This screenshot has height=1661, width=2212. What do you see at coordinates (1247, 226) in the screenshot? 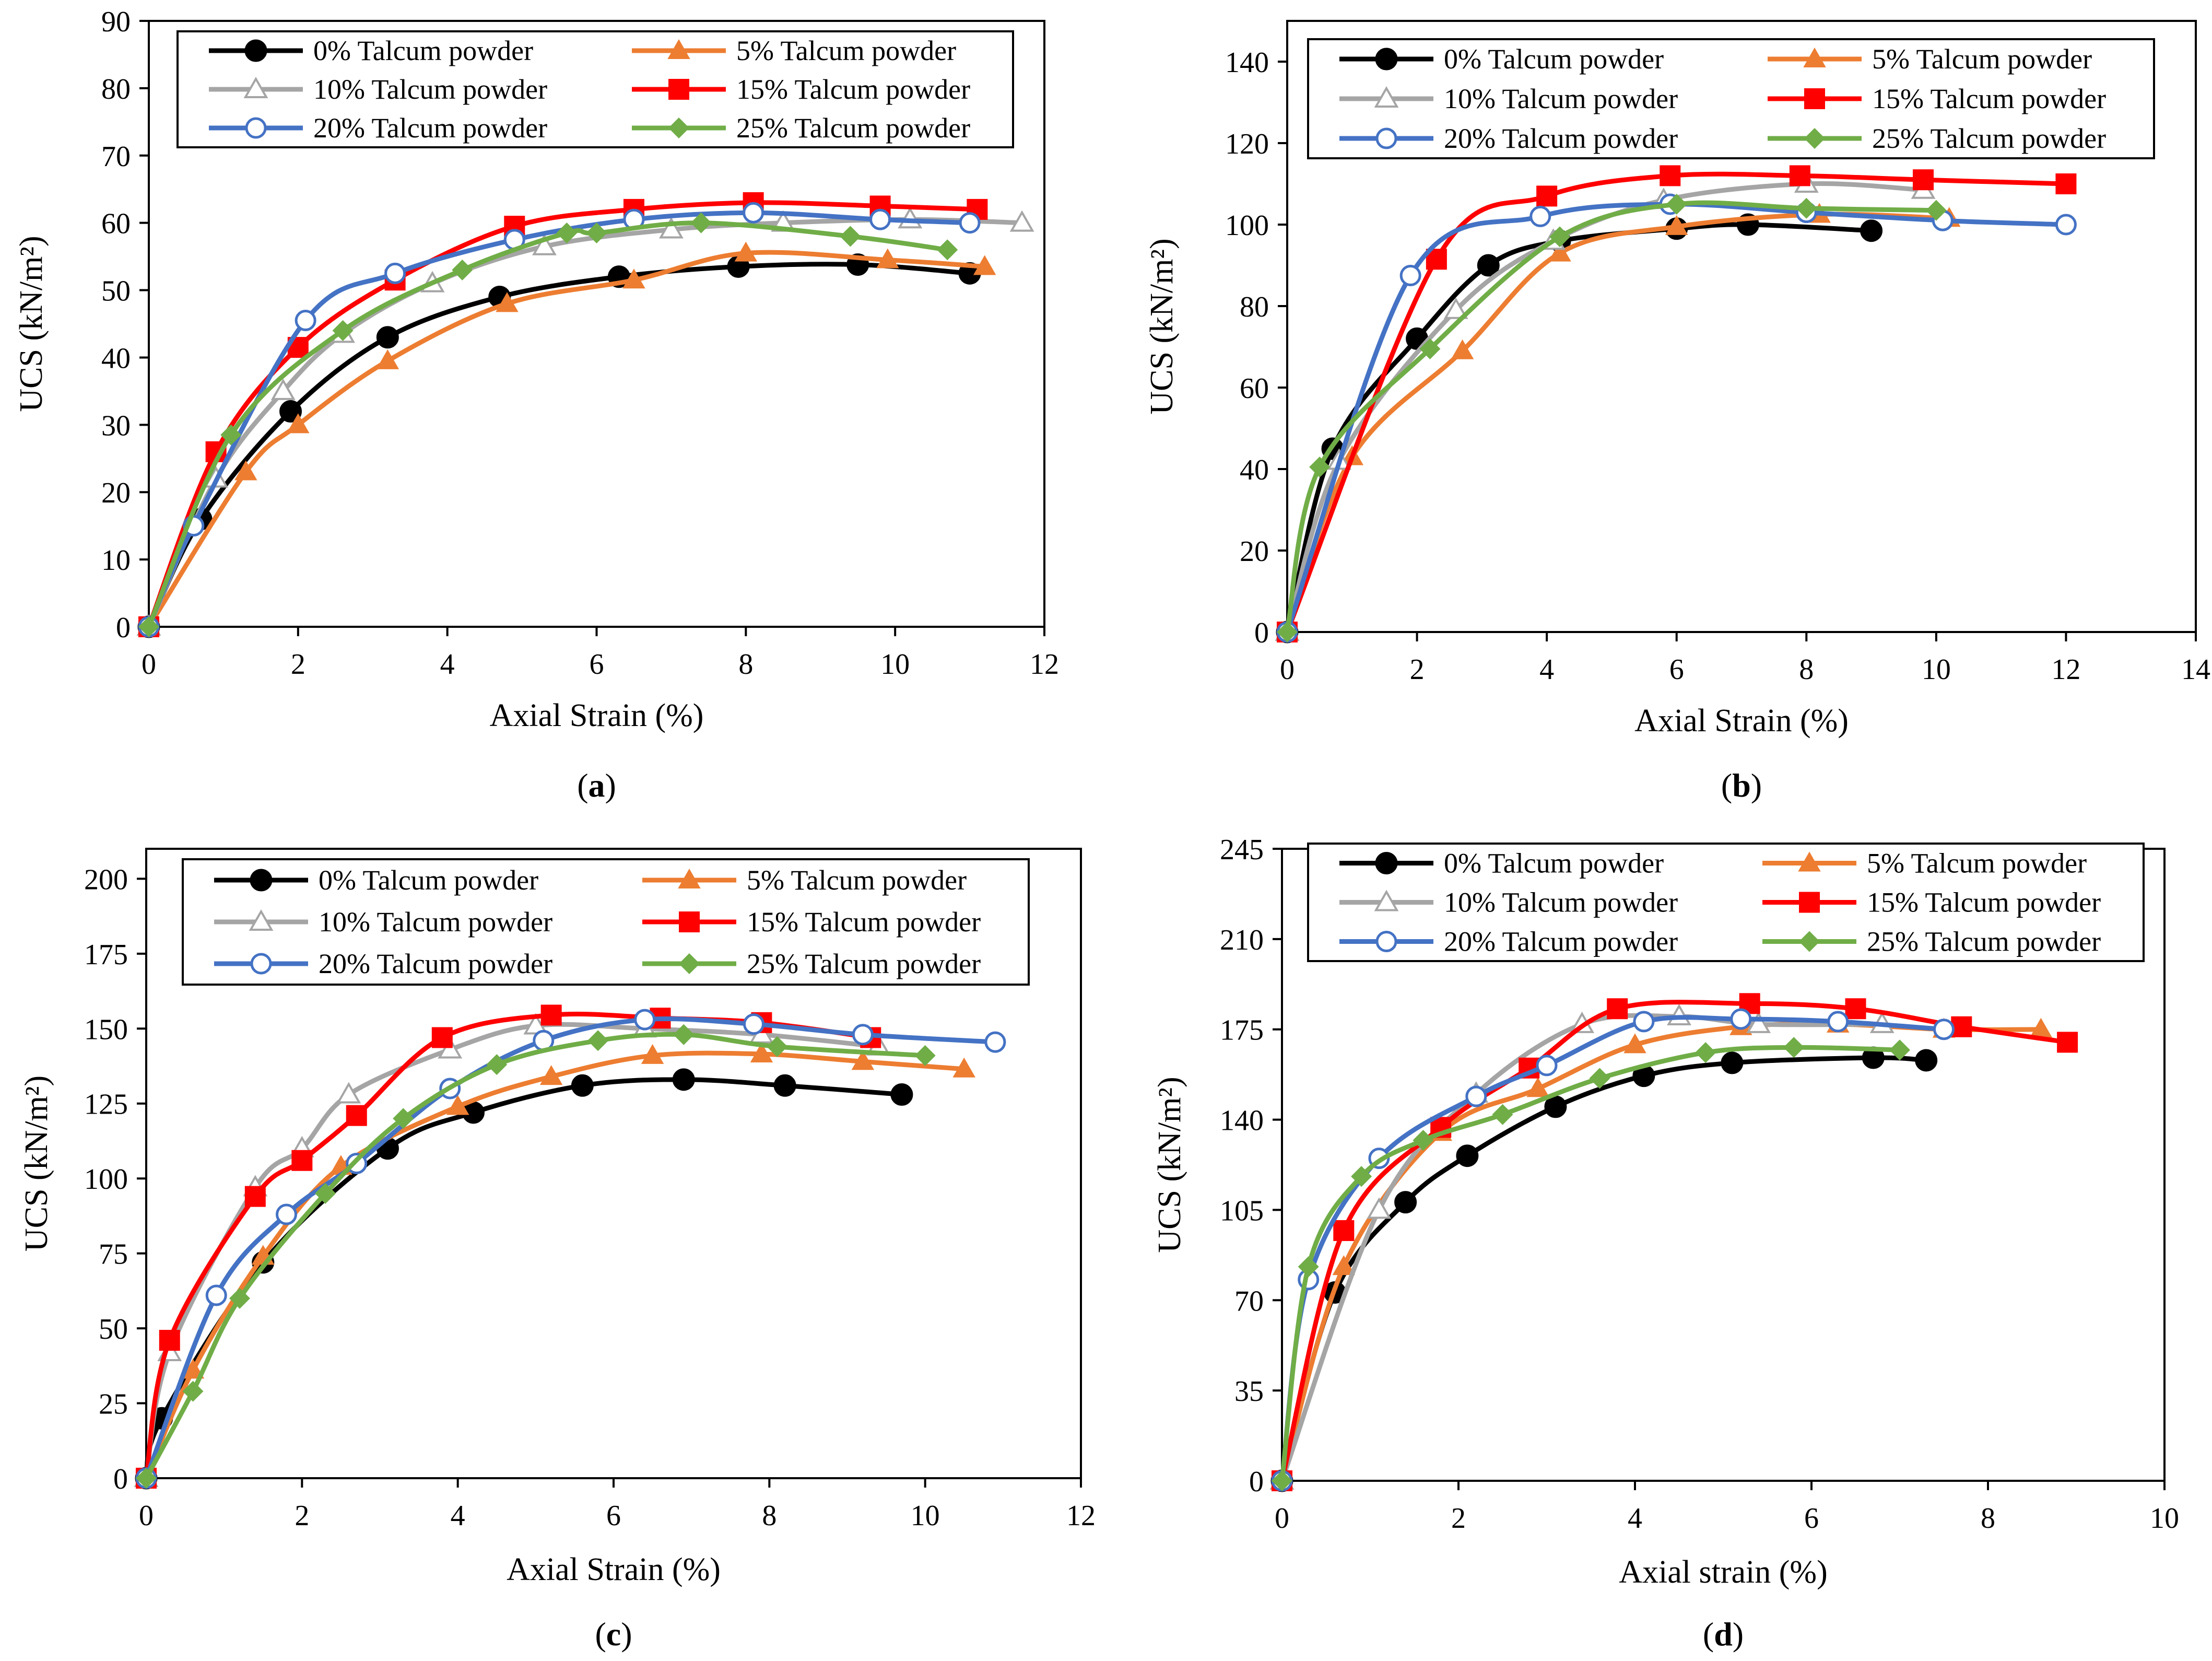
I see `y-tick-label: 100` at bounding box center [1247, 226].